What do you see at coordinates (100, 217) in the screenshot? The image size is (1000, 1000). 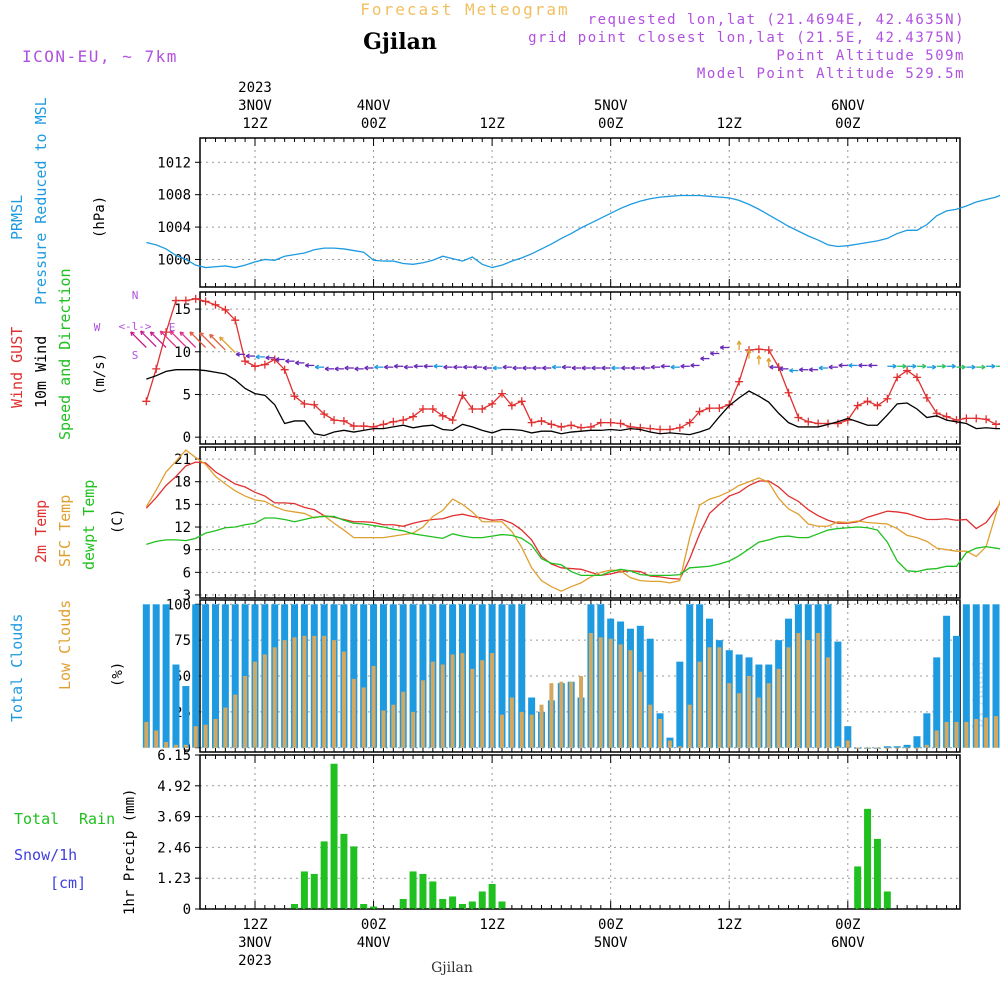 I see `pressure-unit: (hPa)` at bounding box center [100, 217].